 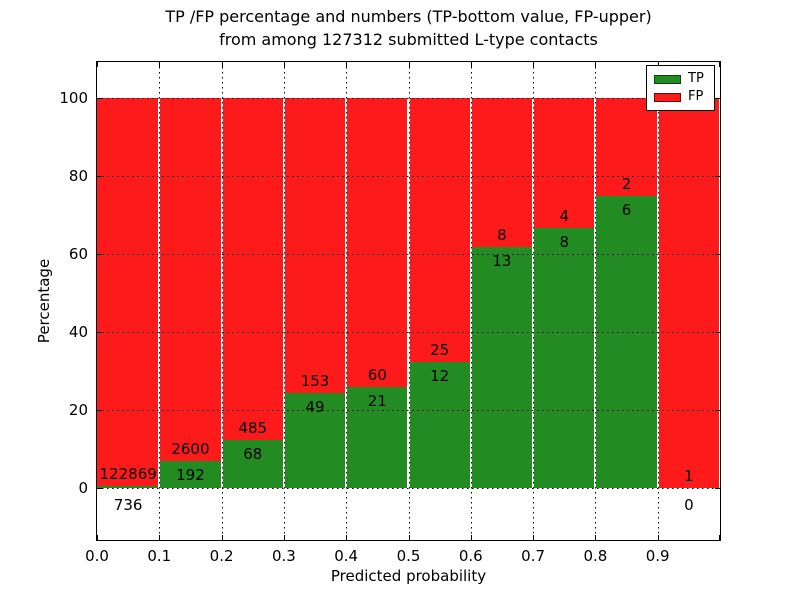 What do you see at coordinates (283, 556) in the screenshot?
I see `x-tick-label: 0.3` at bounding box center [283, 556].